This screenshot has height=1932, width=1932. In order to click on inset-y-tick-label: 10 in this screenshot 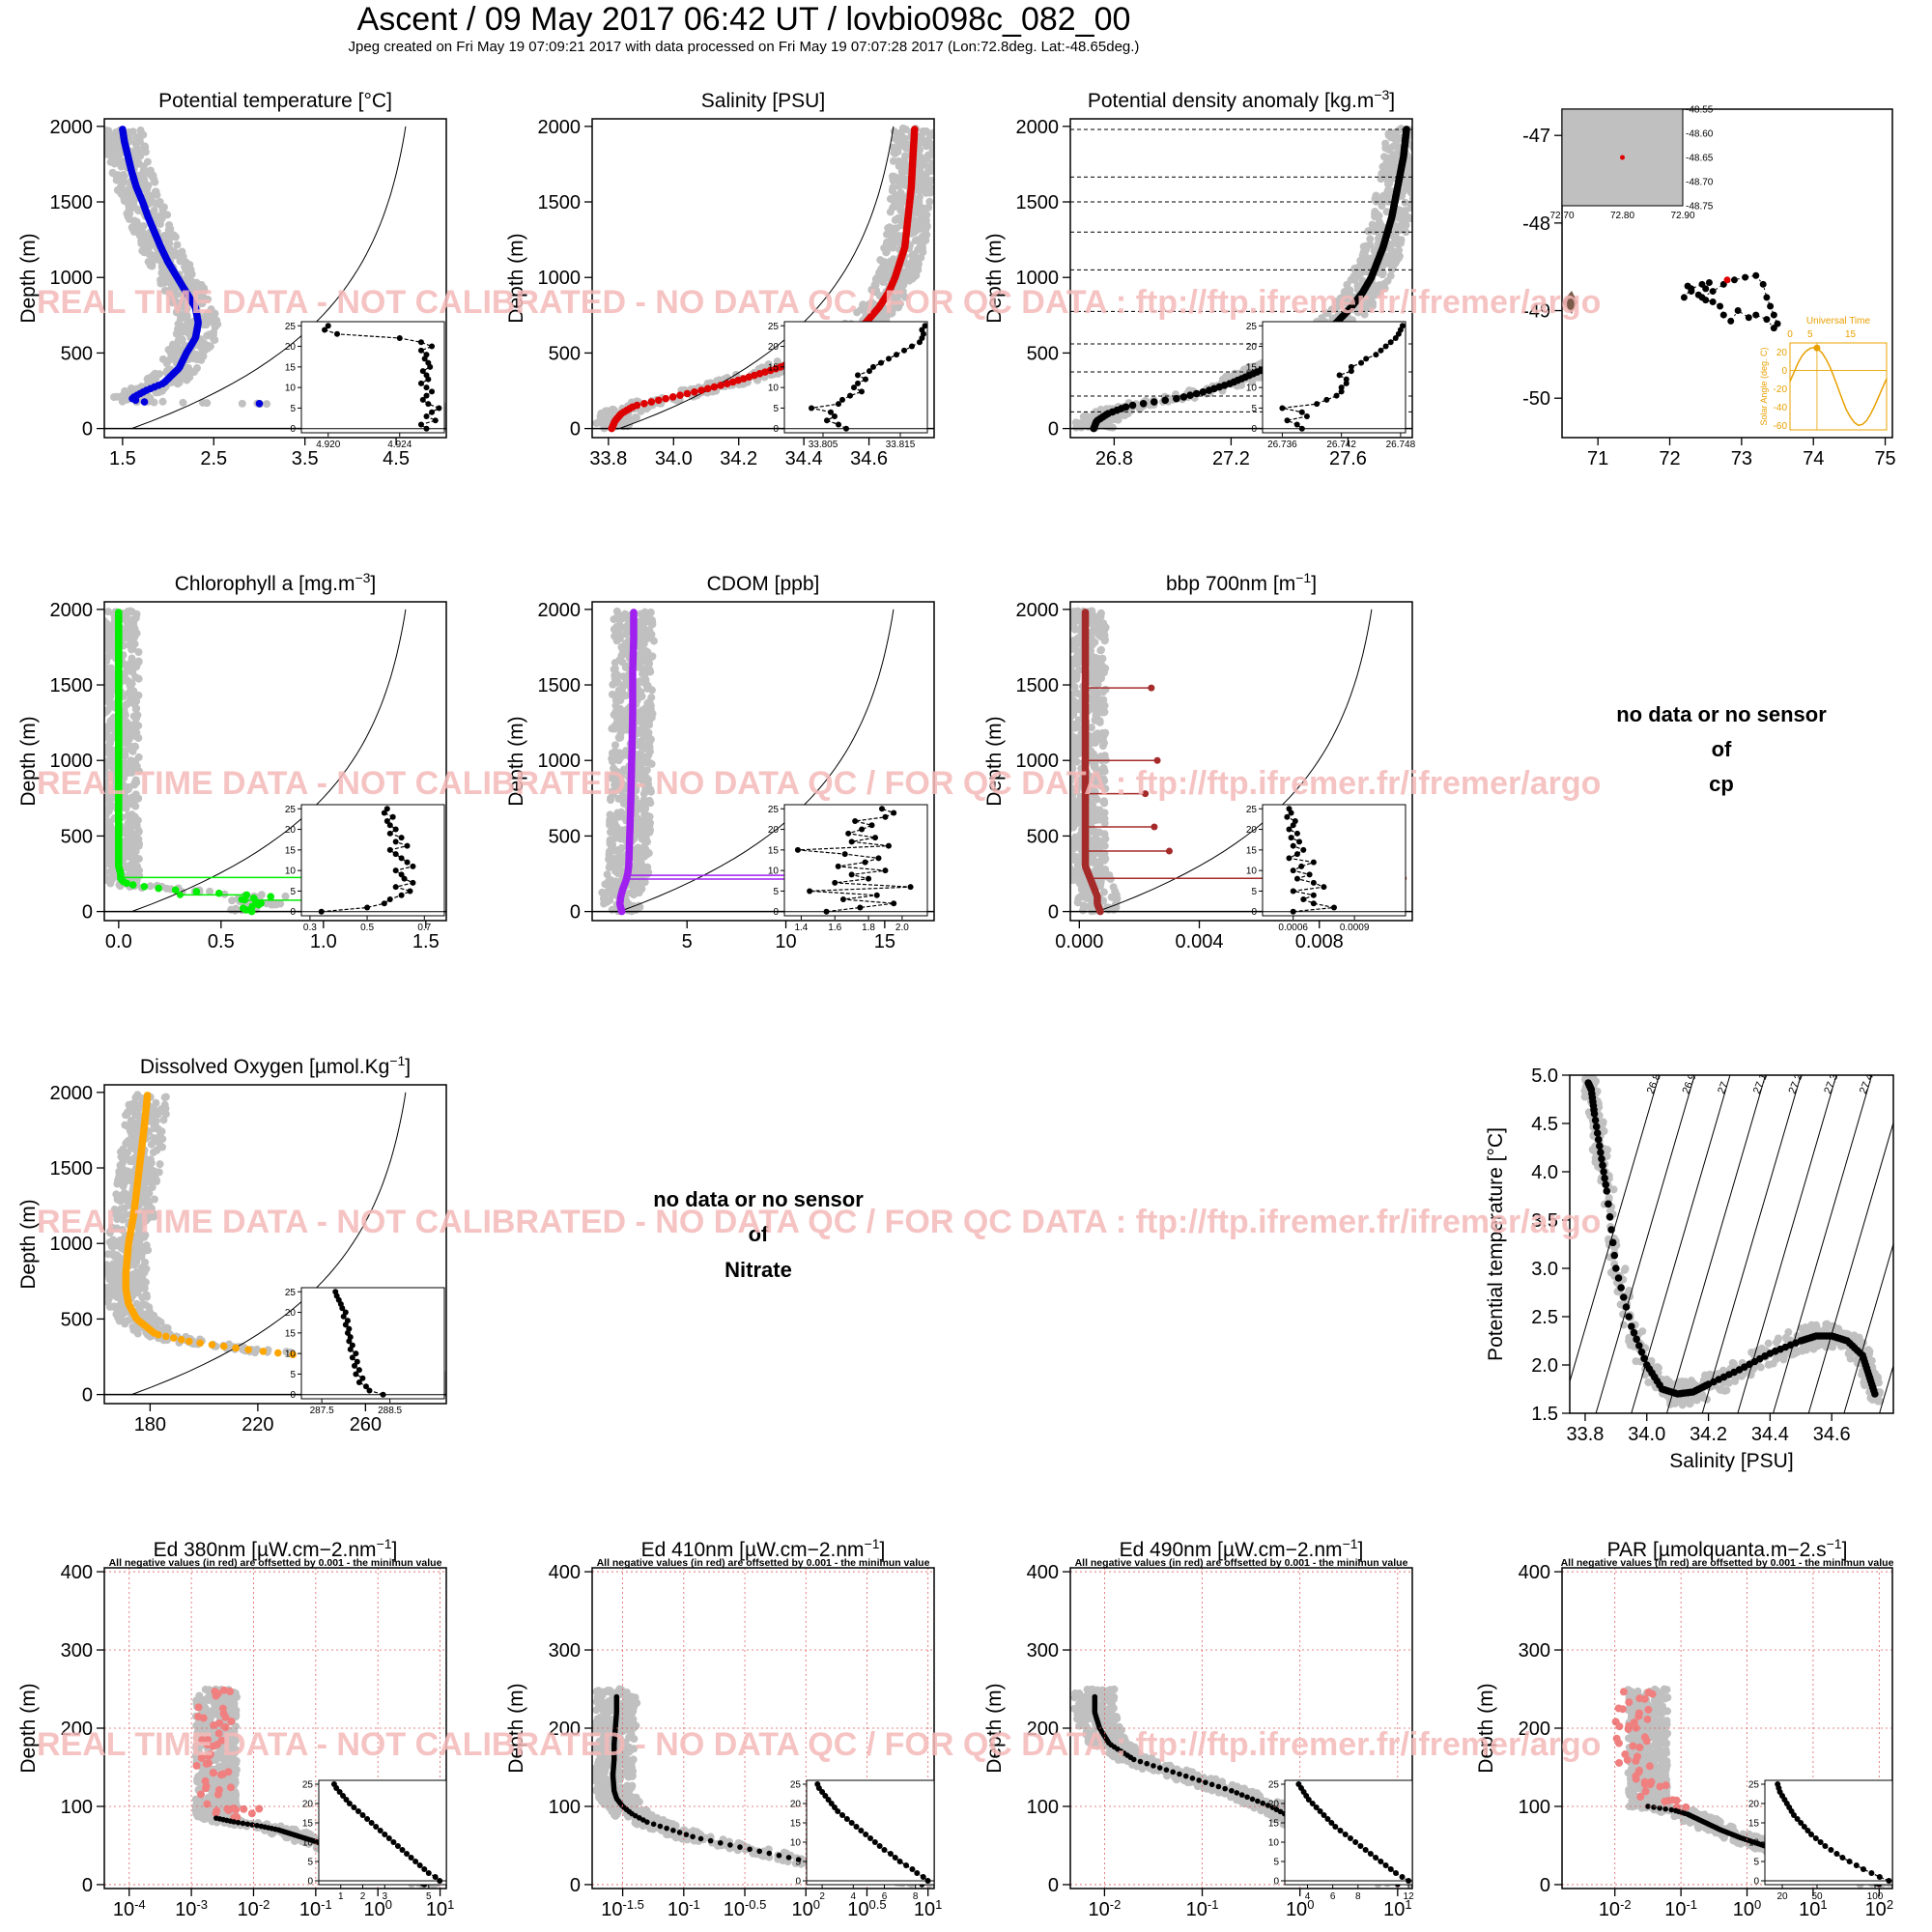, I will do `click(291, 872)`.